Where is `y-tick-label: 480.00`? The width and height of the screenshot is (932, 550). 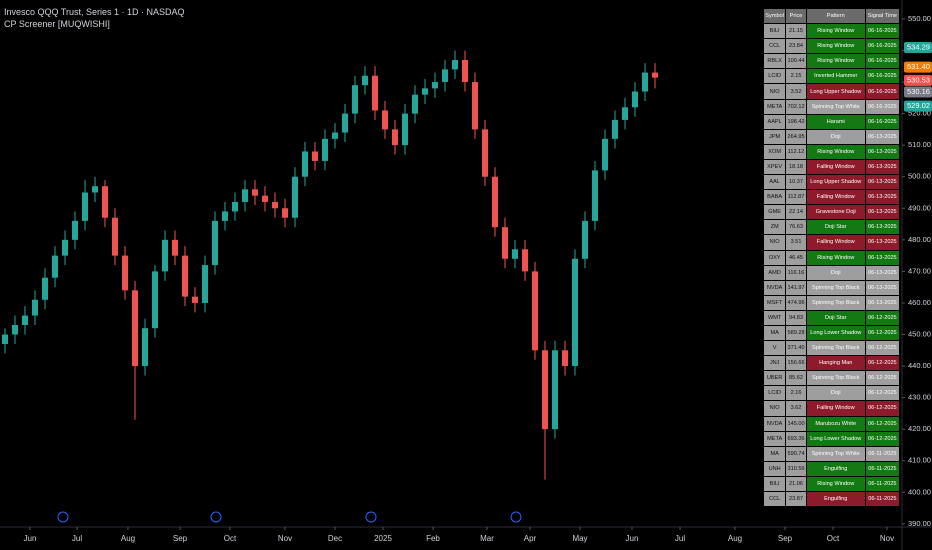
y-tick-label: 480.00 is located at coordinates (919, 239).